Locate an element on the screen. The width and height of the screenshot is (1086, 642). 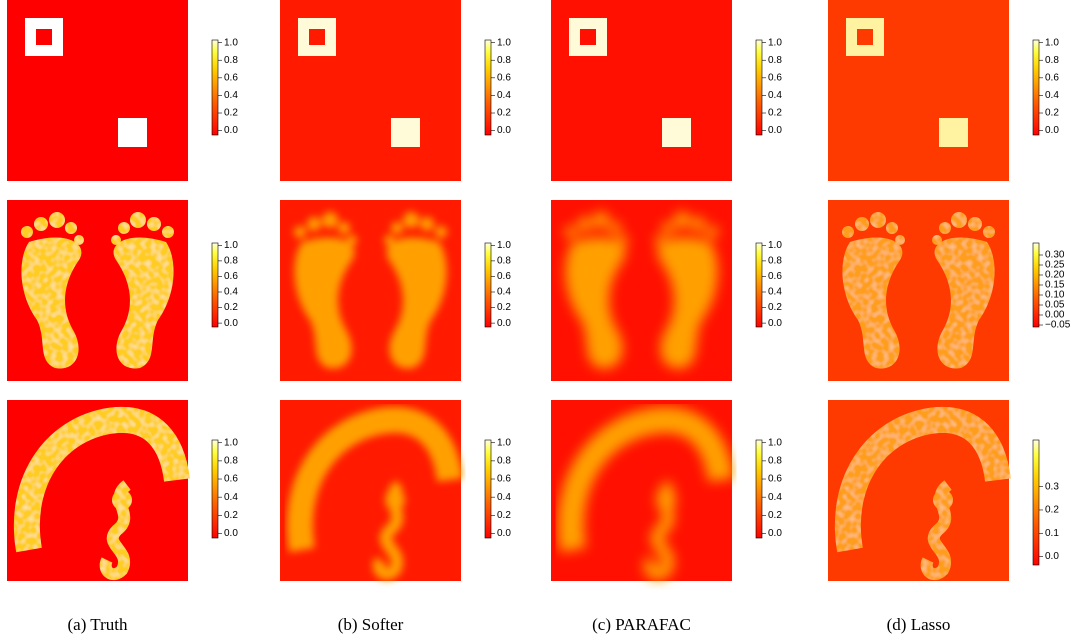
colorbar-tick-label: 0.20 is located at coordinates (1055, 275).